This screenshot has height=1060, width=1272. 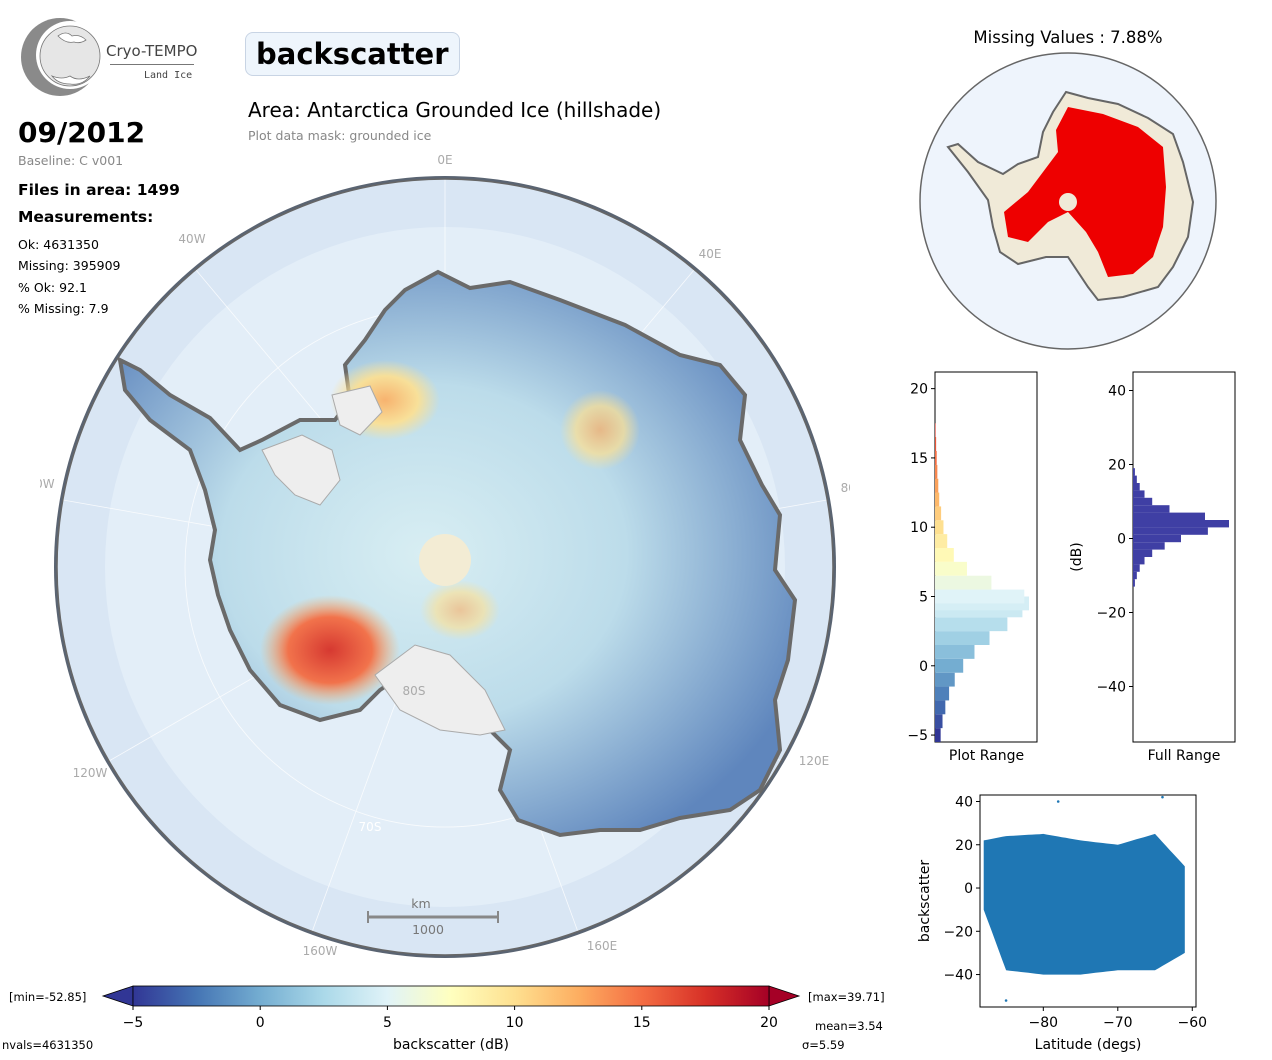 What do you see at coordinates (301, 470) in the screenshot?
I see `ronne-ice-shelf` at bounding box center [301, 470].